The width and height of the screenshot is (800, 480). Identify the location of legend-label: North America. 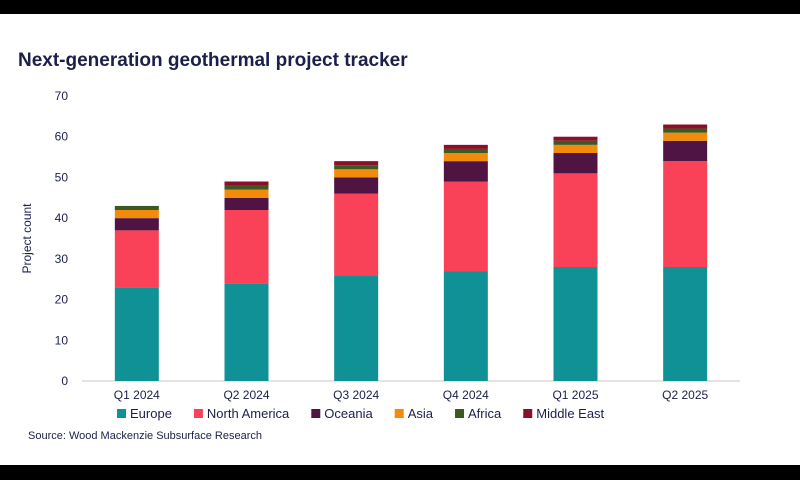
(248, 413).